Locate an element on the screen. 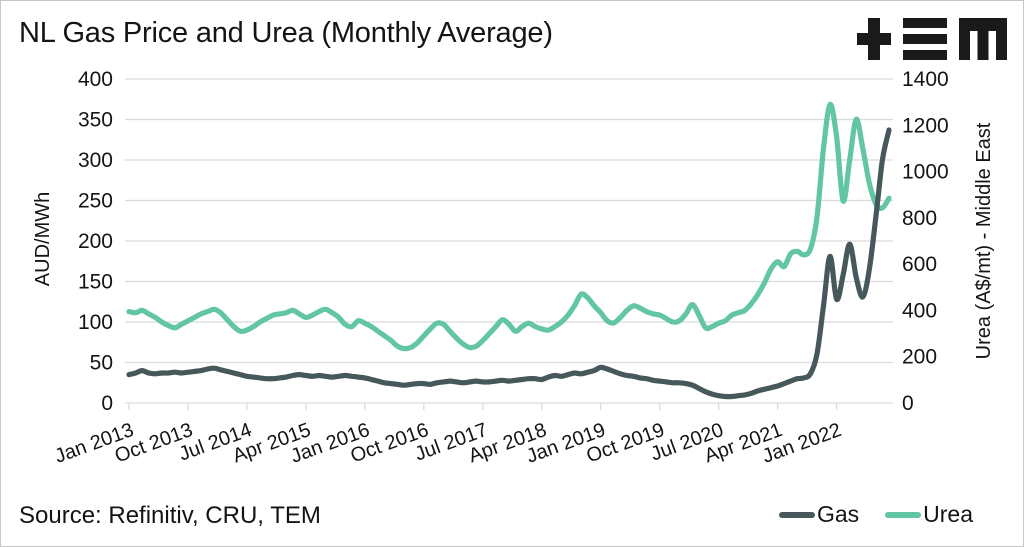  left-axis-tick-label: 250 is located at coordinates (95, 201).